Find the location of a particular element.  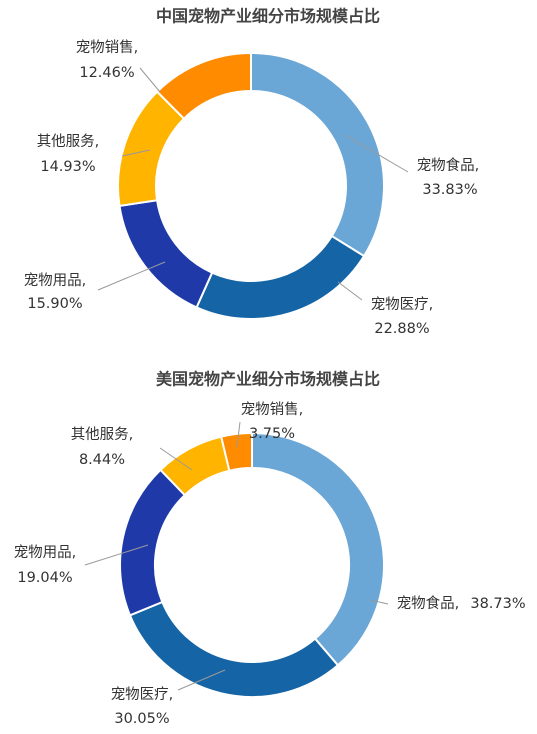

value-label: 12.46% is located at coordinates (106, 73).